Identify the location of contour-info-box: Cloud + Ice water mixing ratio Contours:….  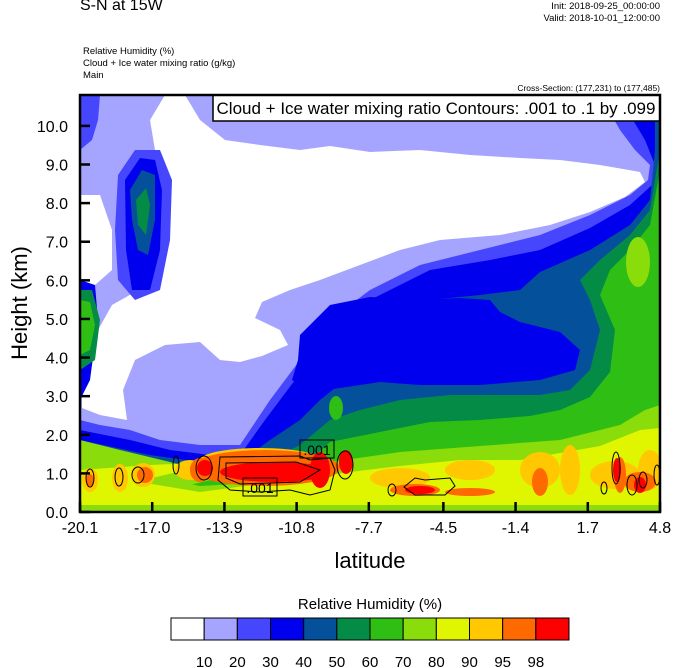
(436, 108).